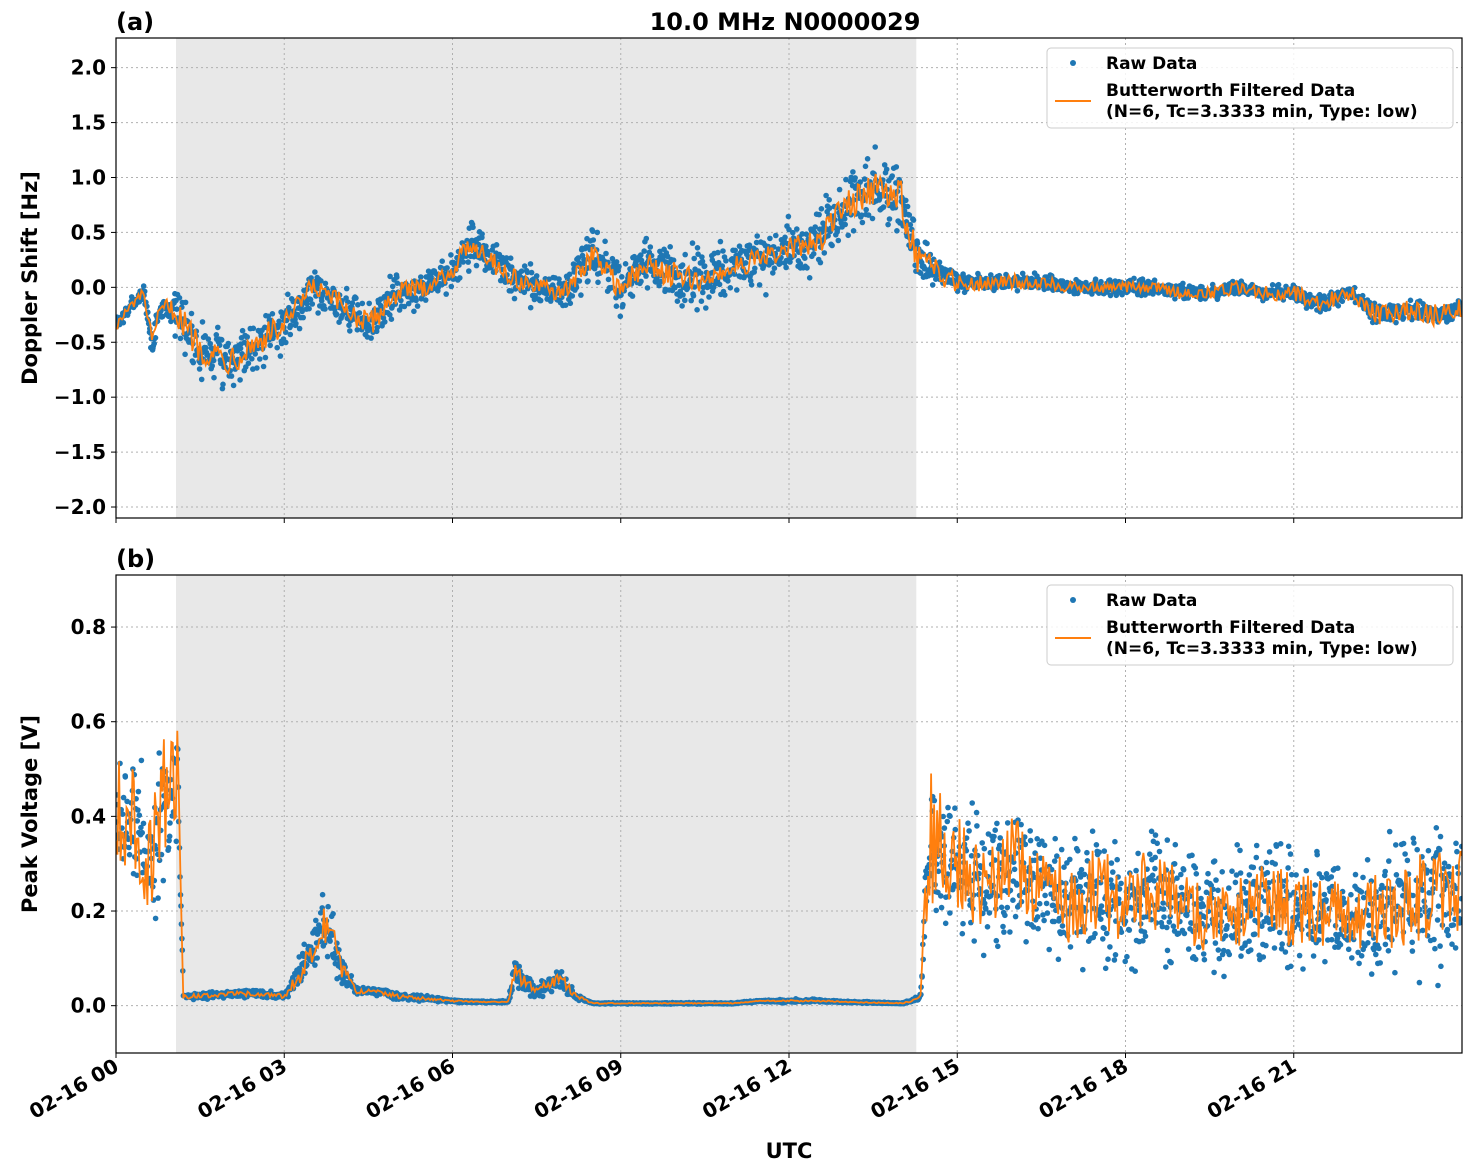 The image size is (1471, 1172). Describe the element at coordinates (88, 123) in the screenshot. I see `y-tick-label: 1.5` at that location.